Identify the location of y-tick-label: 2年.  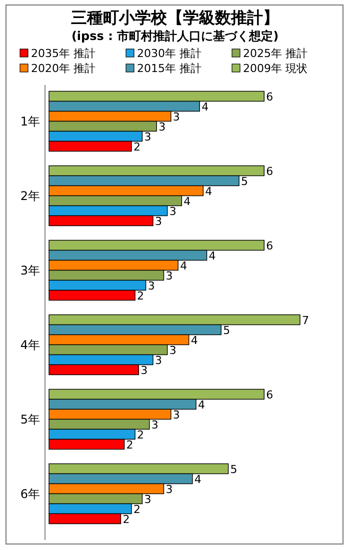
(30, 195).